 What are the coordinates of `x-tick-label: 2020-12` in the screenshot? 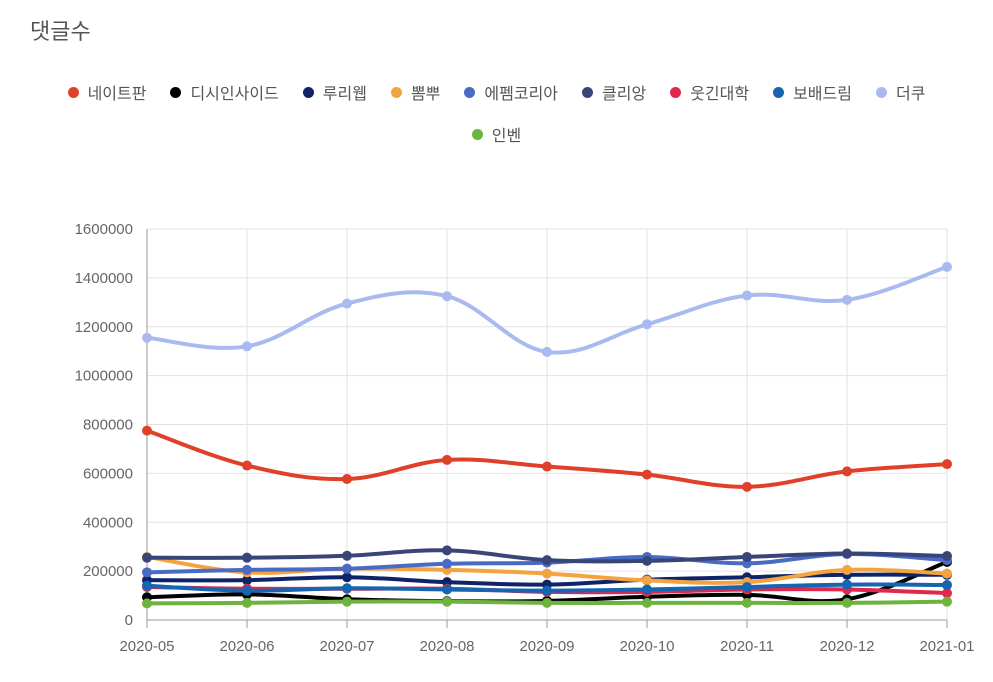 It's located at (846, 646).